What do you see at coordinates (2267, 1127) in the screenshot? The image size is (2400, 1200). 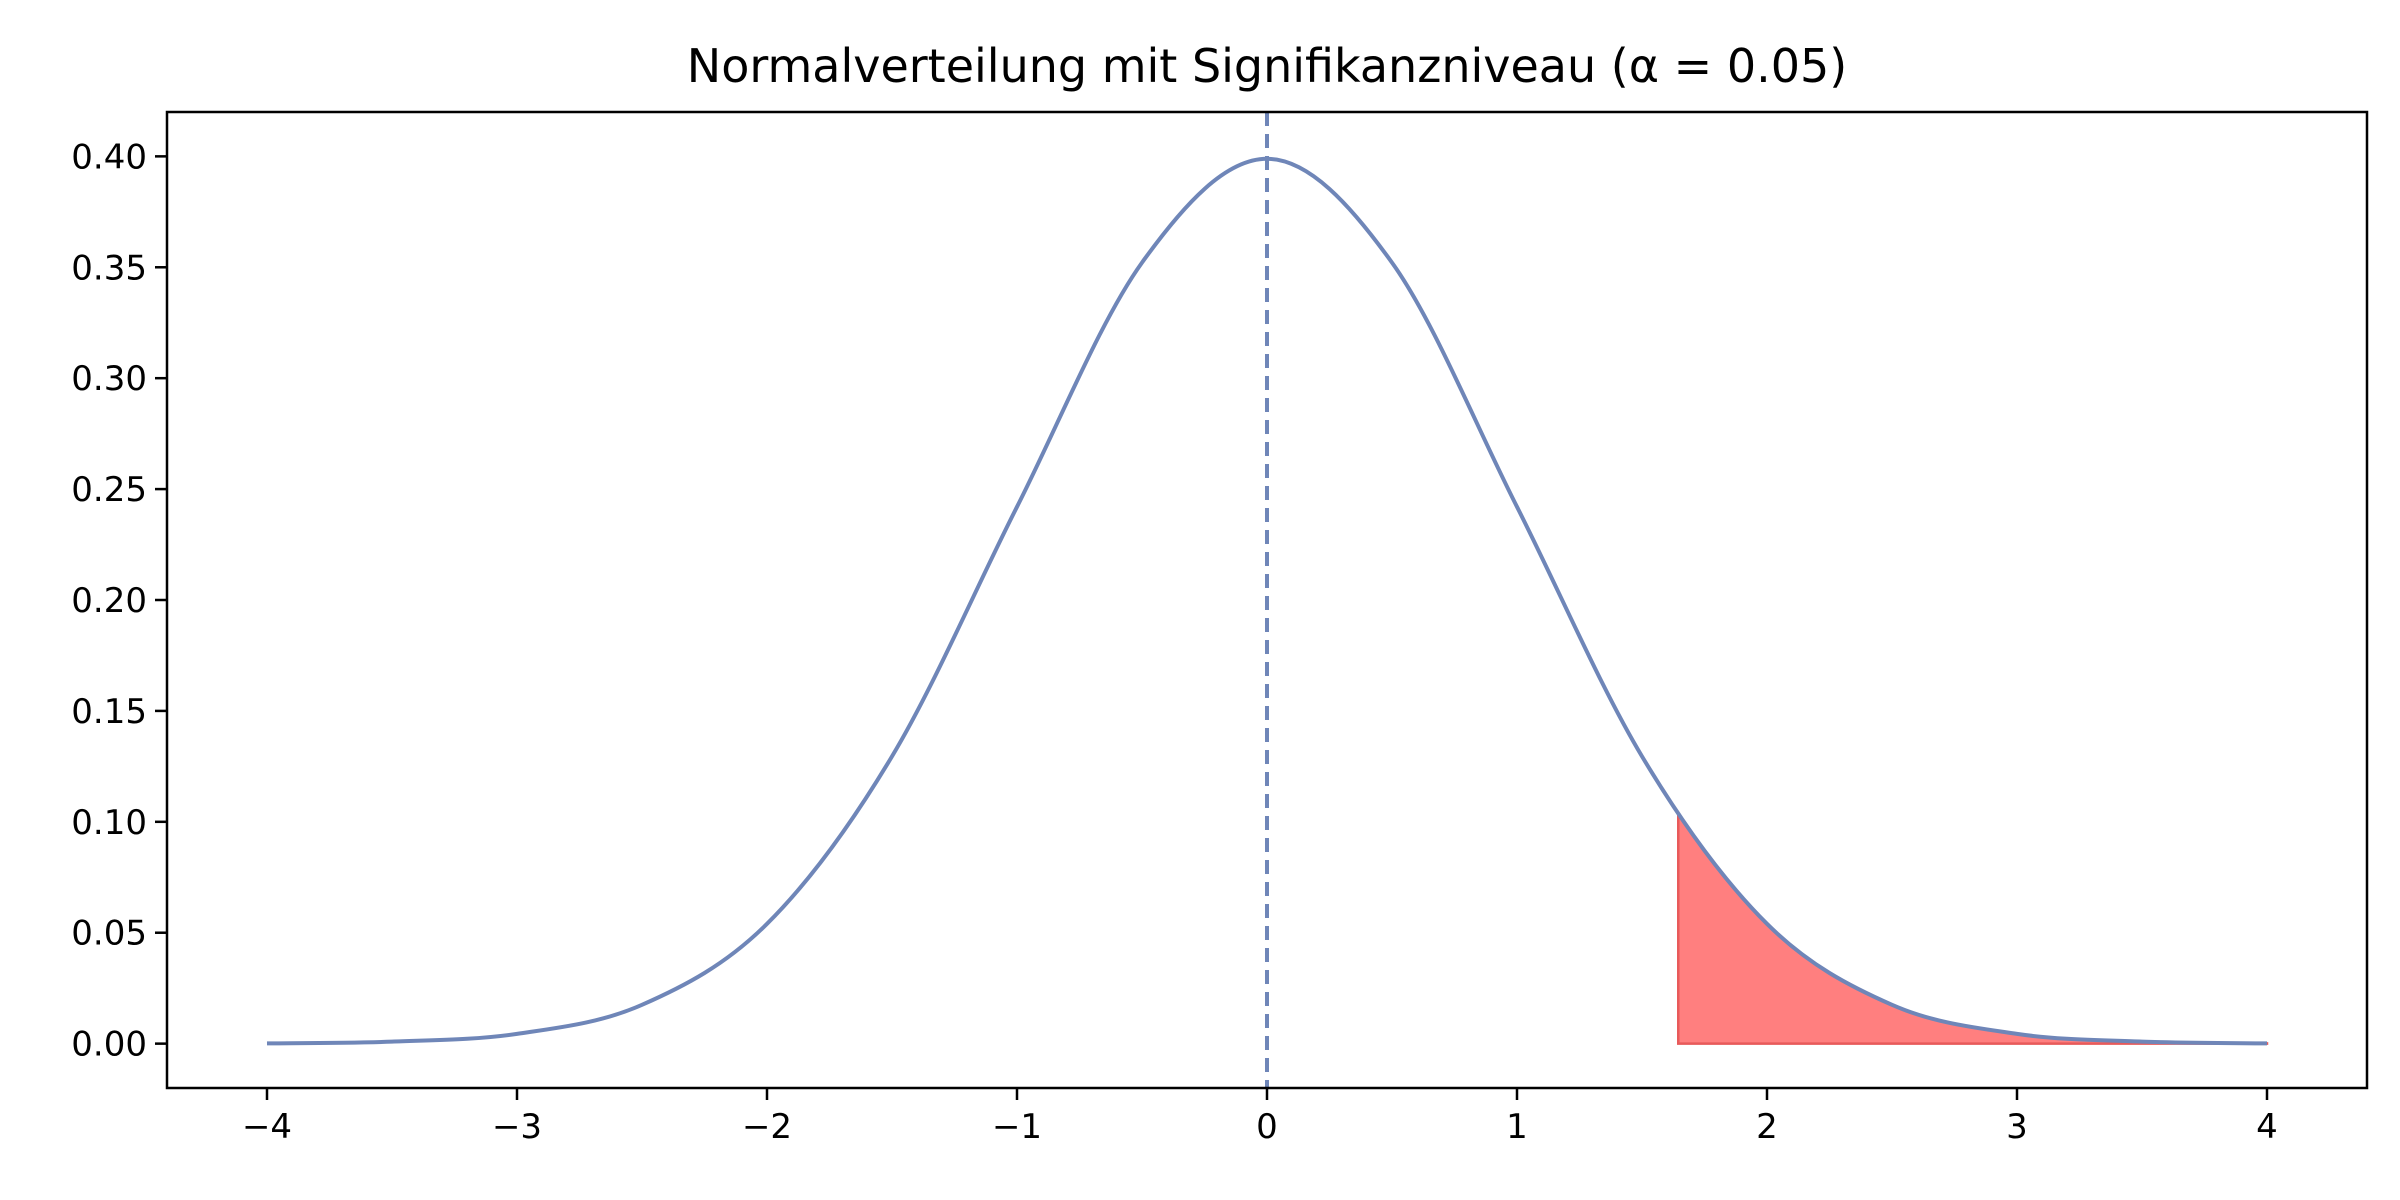 I see `x-tick-label: 4` at bounding box center [2267, 1127].